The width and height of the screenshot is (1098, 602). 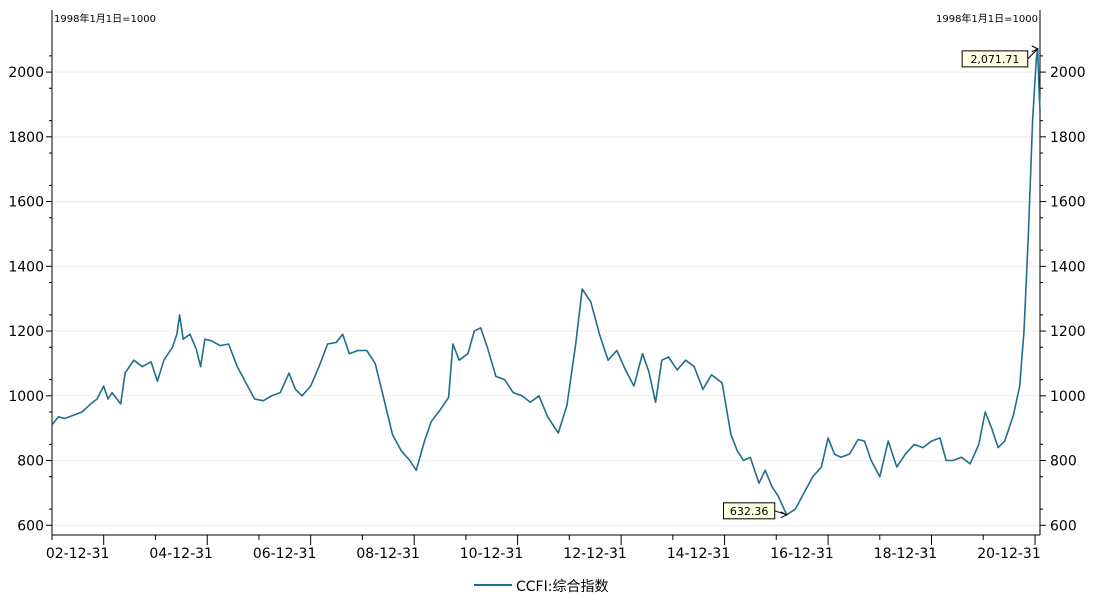 What do you see at coordinates (388, 554) in the screenshot?
I see `x-tick-label: 08-12-31` at bounding box center [388, 554].